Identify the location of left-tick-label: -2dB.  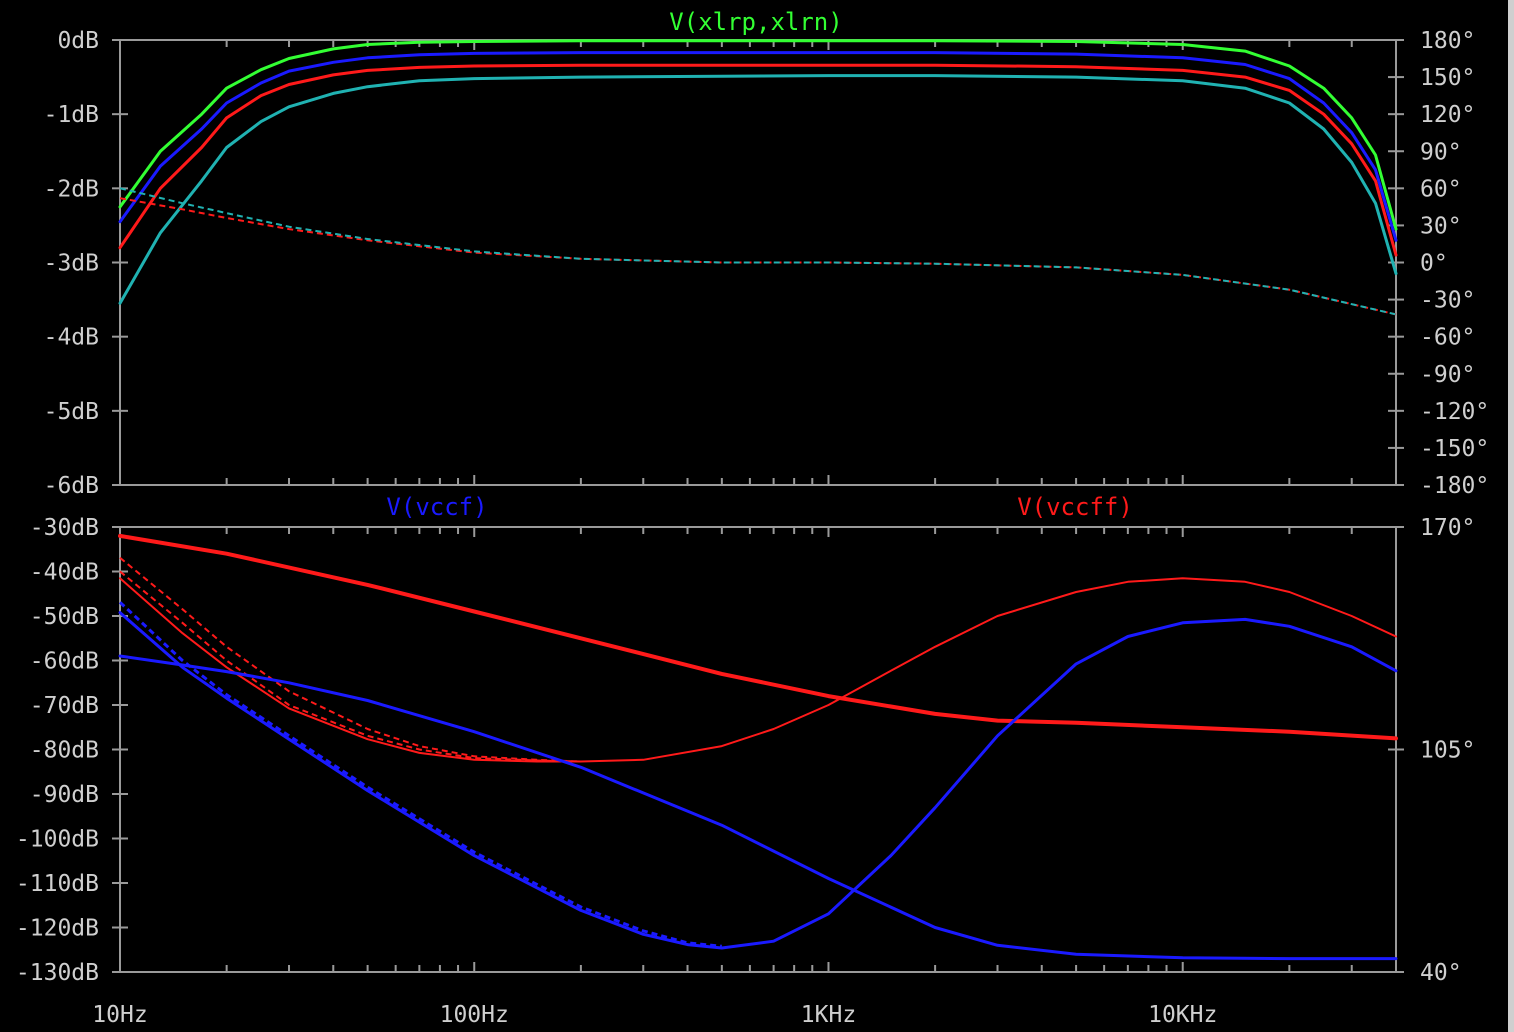
(71, 189).